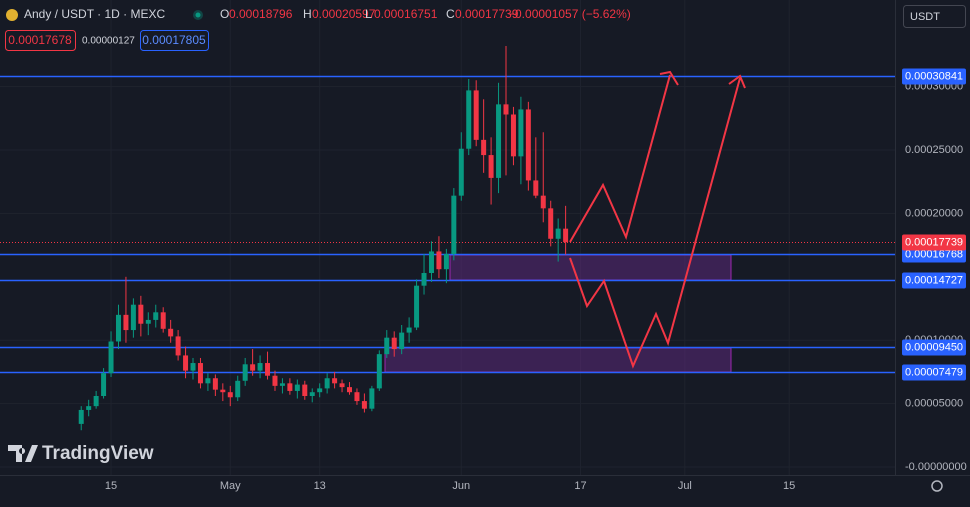 The image size is (970, 507). Describe the element at coordinates (487, 14) in the screenshot. I see `ohlc-value: 0.00017739` at that location.